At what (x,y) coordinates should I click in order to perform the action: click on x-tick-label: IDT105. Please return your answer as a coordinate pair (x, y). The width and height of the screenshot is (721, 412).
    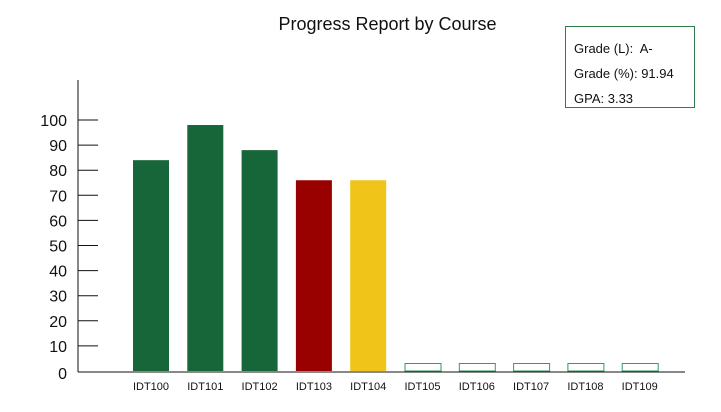
    Looking at the image, I should click on (422, 387).